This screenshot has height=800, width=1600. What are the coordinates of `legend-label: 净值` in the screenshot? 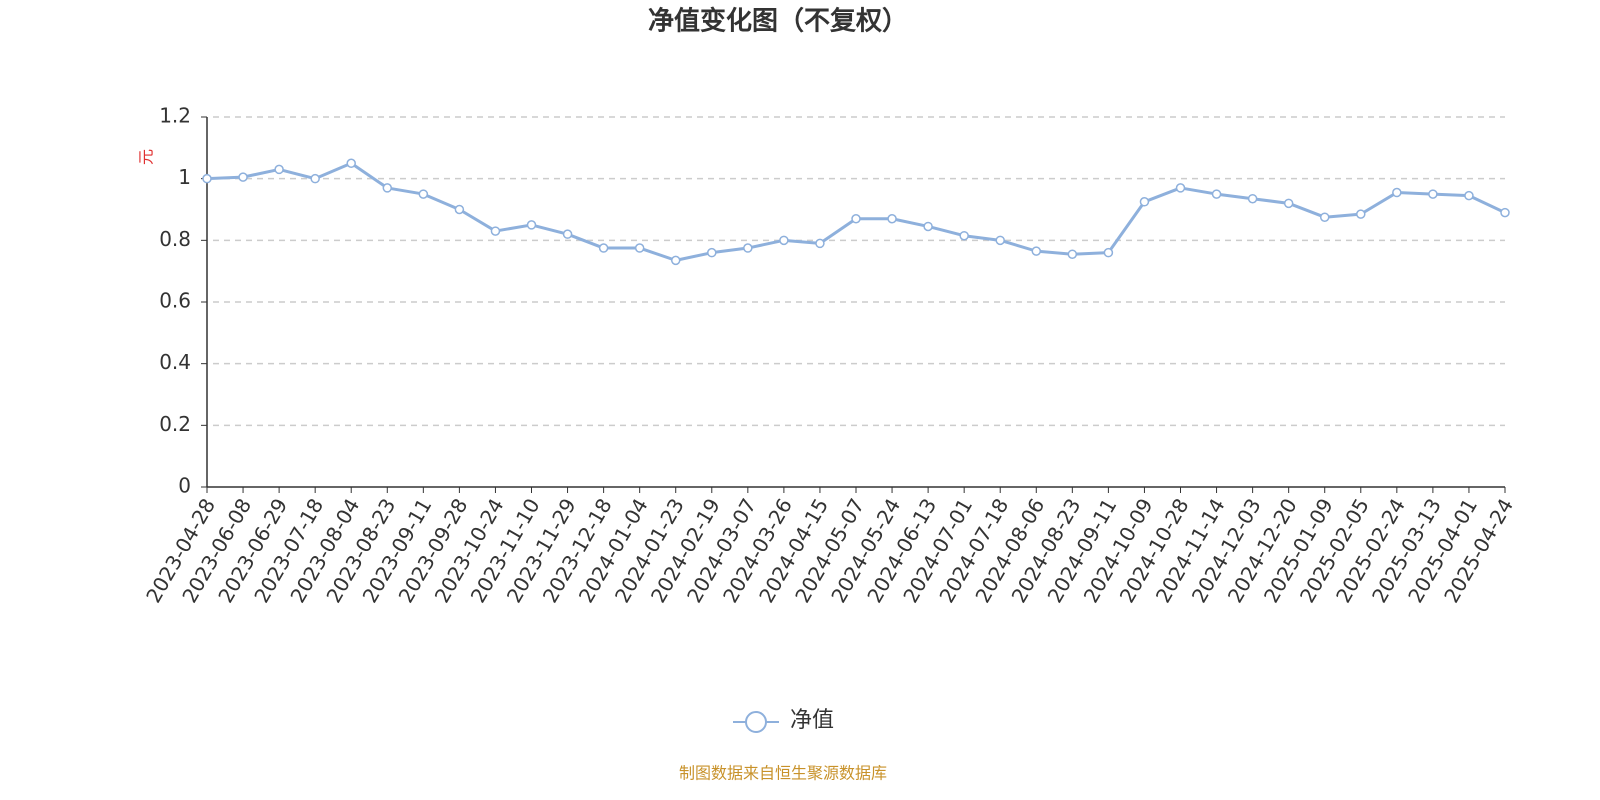 It's located at (812, 720).